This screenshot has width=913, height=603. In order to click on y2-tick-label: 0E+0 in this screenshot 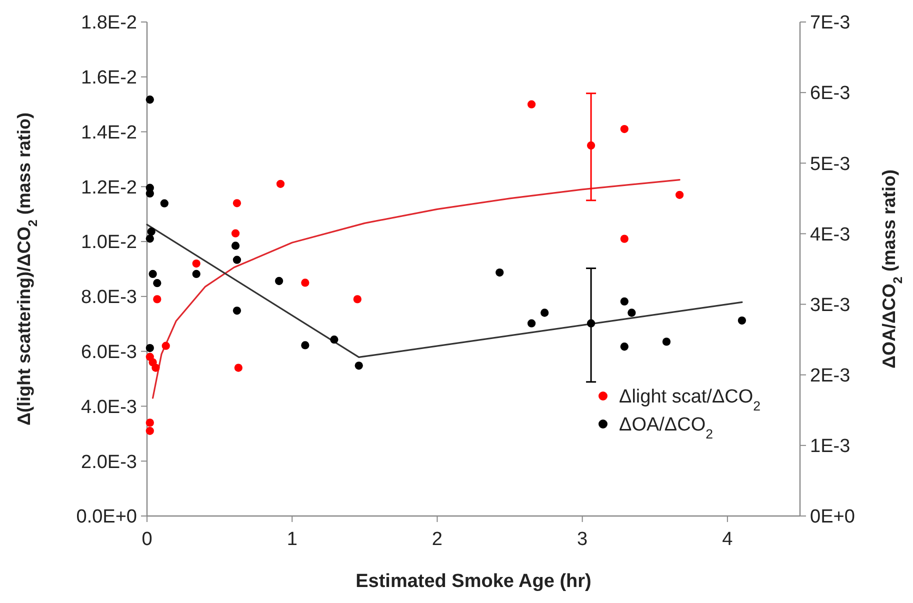, I will do `click(832, 517)`.